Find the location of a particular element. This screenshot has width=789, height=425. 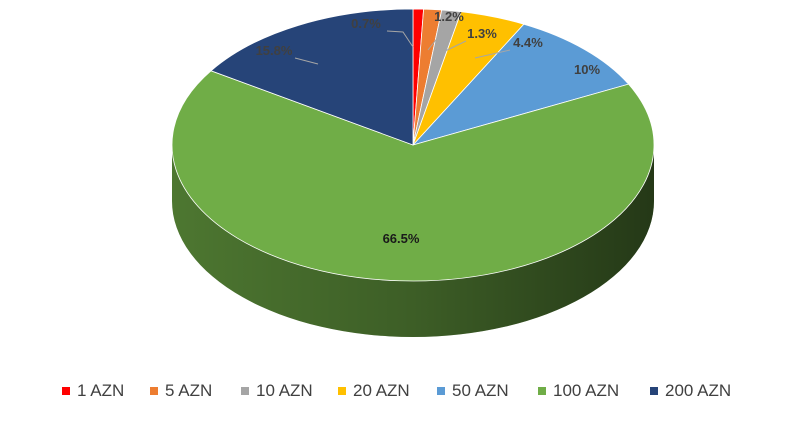

pie-slice-200-azn is located at coordinates (312, 77).